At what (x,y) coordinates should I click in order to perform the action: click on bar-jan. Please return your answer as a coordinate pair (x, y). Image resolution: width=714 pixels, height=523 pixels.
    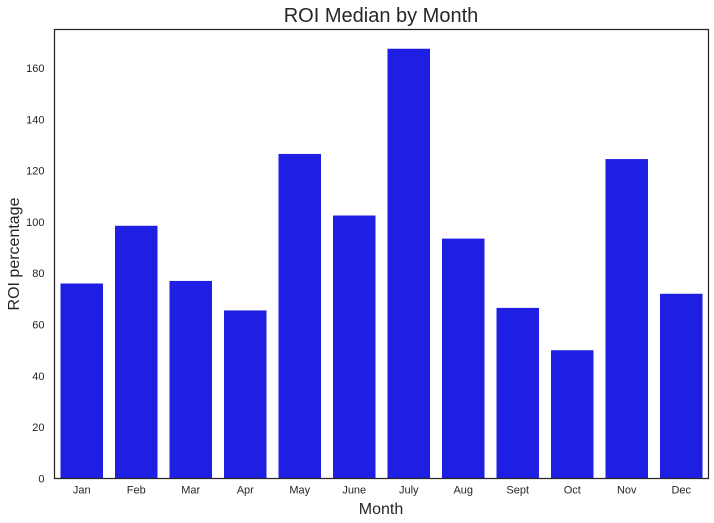
    Looking at the image, I should click on (82, 381).